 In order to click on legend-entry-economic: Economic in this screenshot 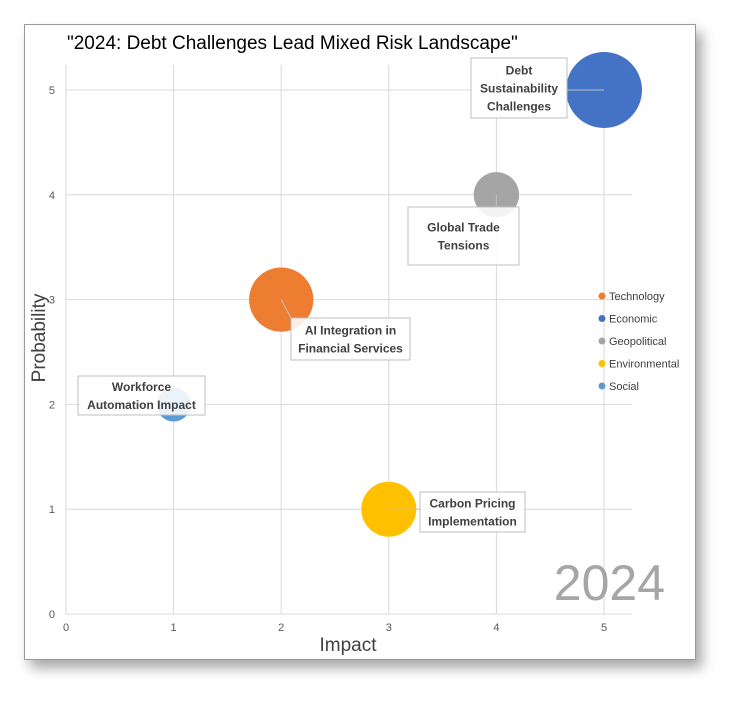, I will do `click(628, 320)`.